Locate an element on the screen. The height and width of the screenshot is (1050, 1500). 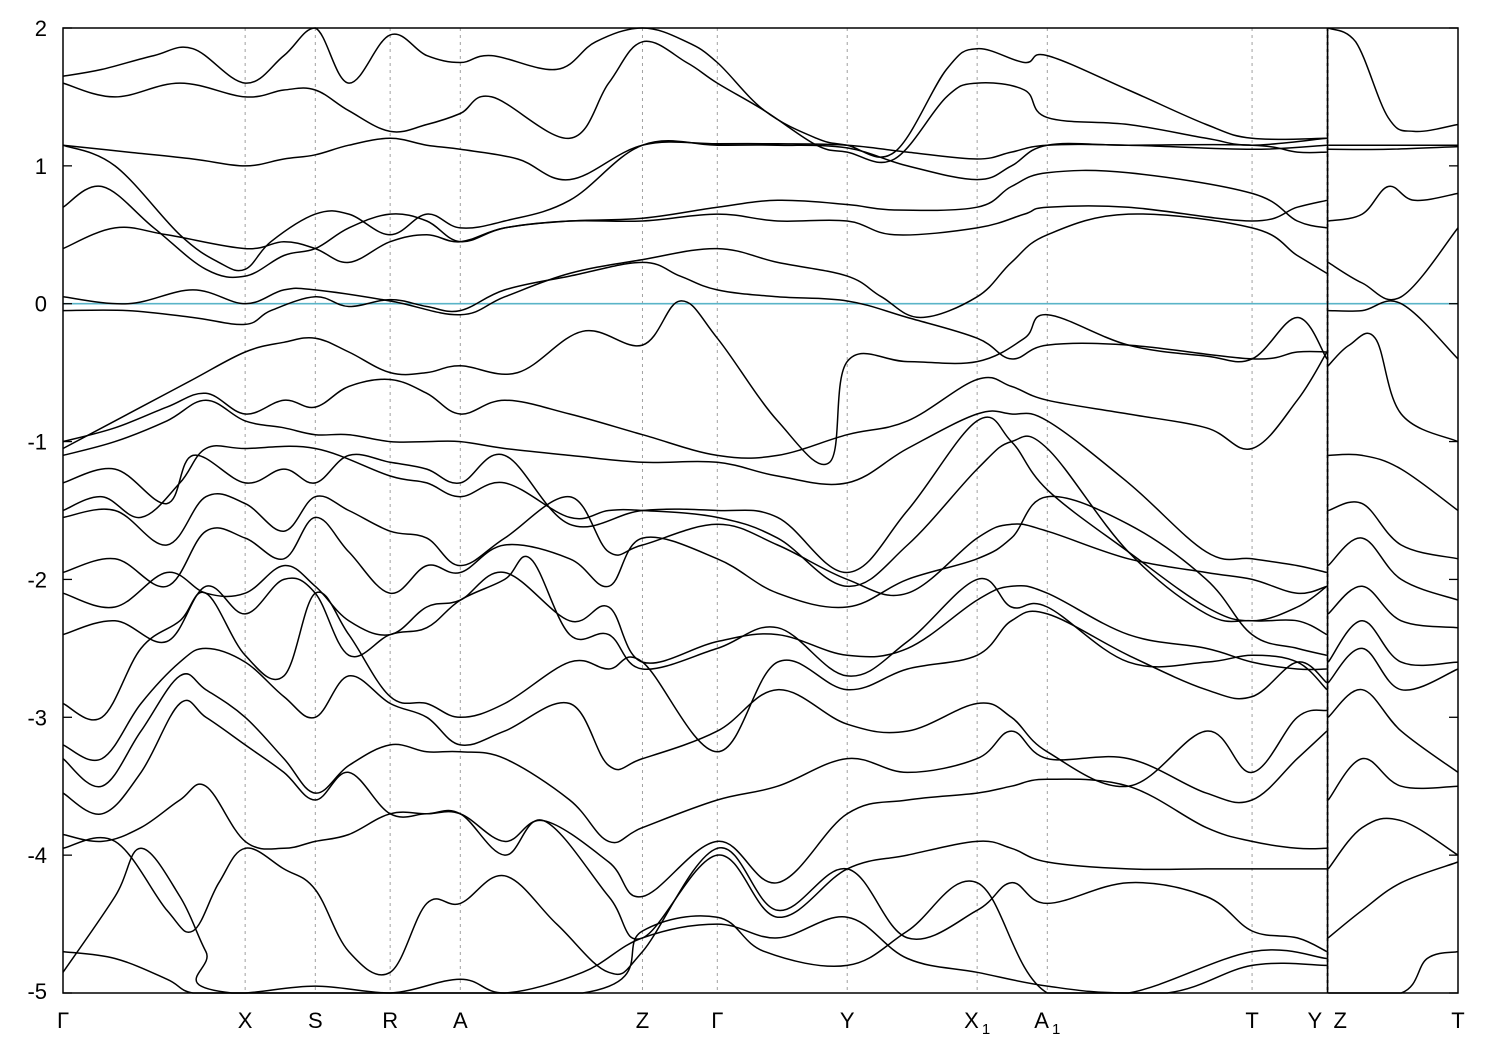
y-tick-label: -1 is located at coordinates (37, 442).